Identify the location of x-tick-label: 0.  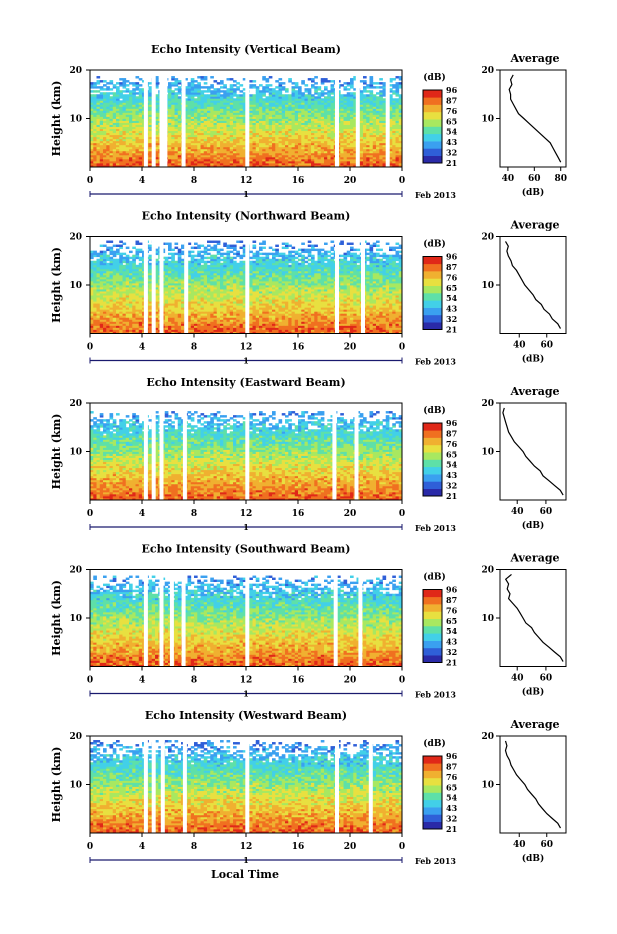
(90, 181).